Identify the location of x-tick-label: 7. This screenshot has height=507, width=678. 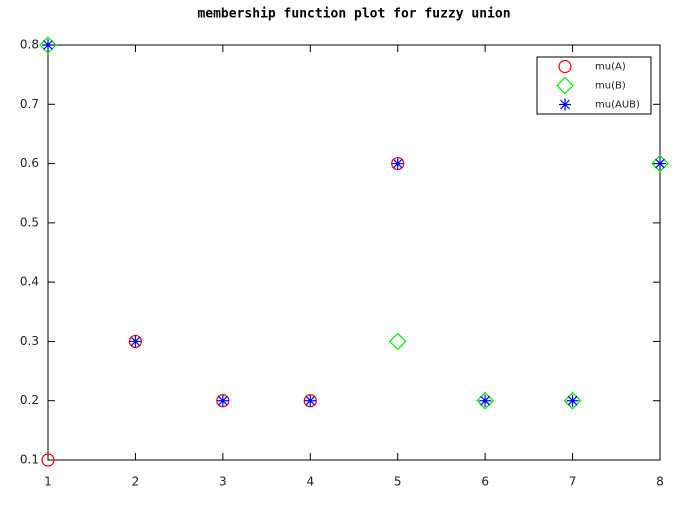
(573, 482).